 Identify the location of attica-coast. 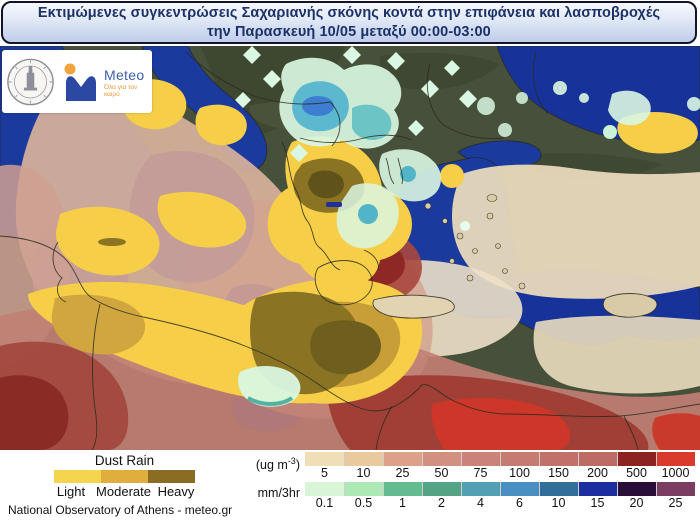
(371, 260).